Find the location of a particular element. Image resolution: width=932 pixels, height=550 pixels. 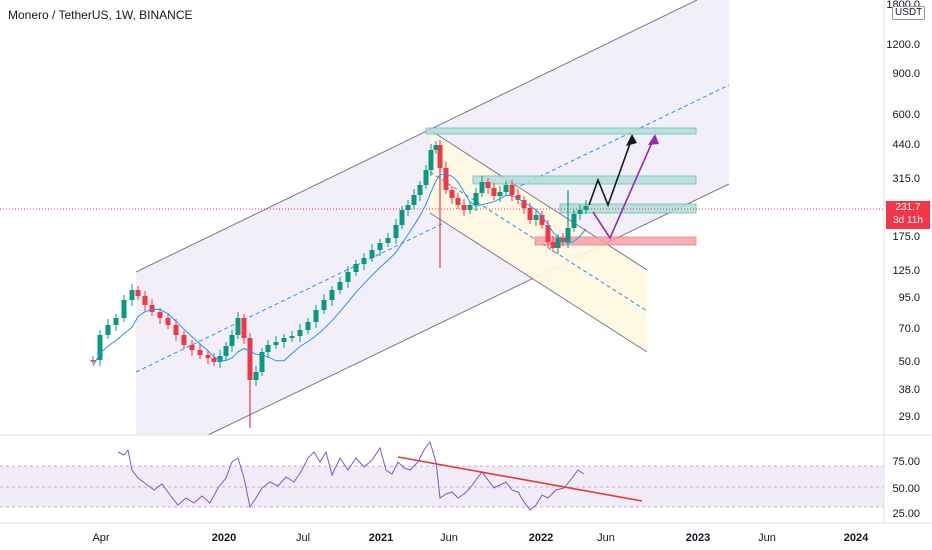

time-tick-label: 2021 is located at coordinates (381, 538).